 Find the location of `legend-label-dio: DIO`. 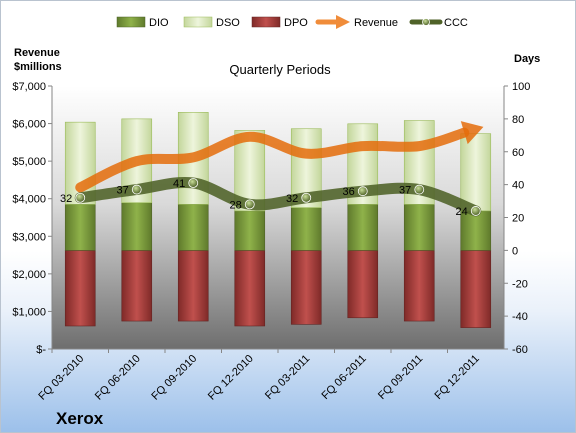

legend-label-dio: DIO is located at coordinates (159, 23).